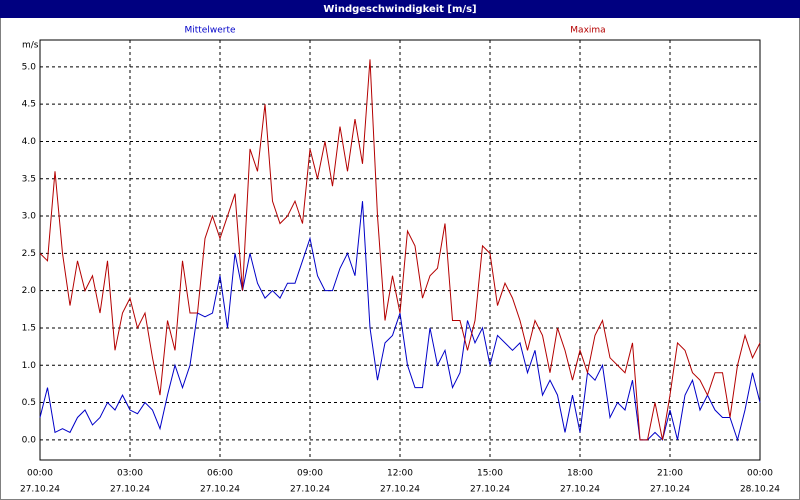  I want to click on y-tick-label: 2.0, so click(29, 291).